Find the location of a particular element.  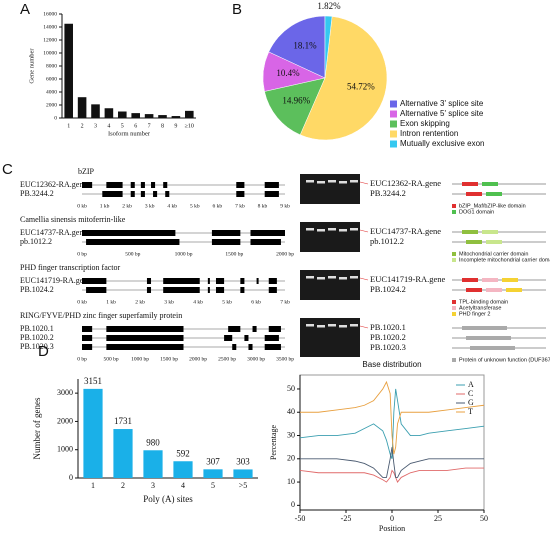

scale-label: 8 kb is located at coordinates (263, 206).